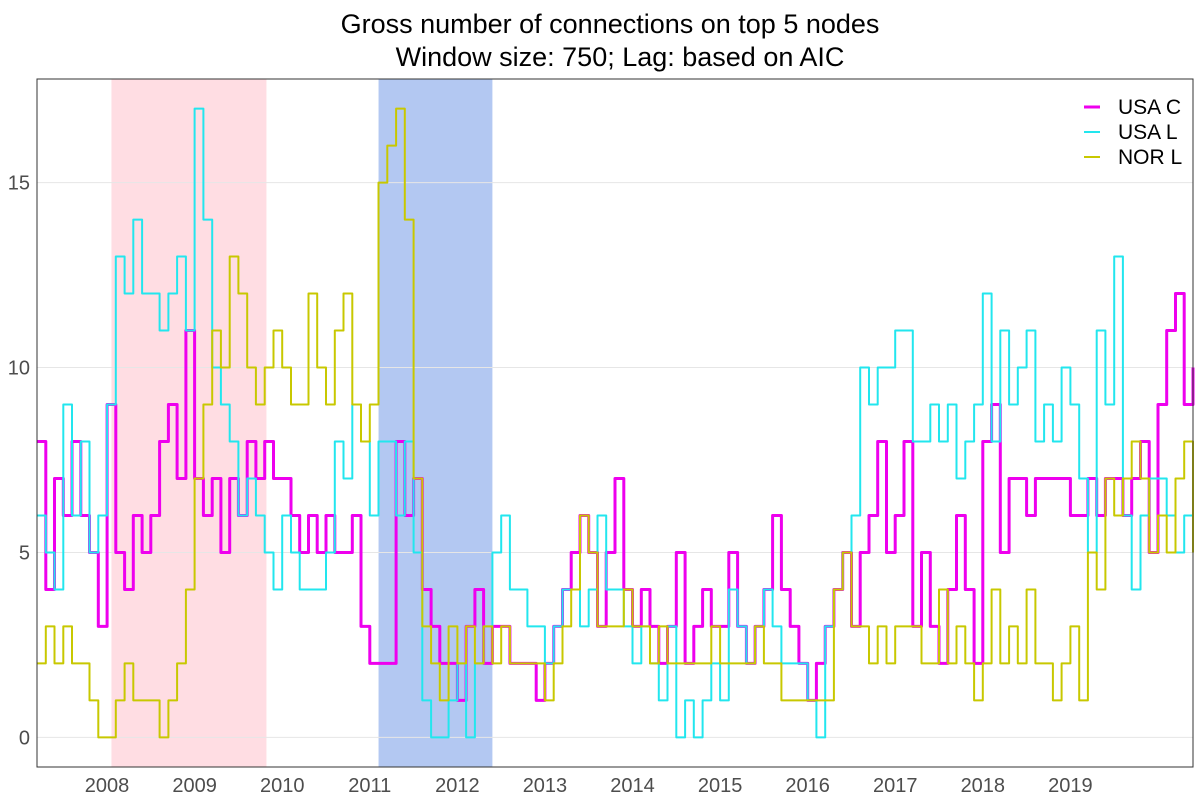 The width and height of the screenshot is (1200, 805). Describe the element at coordinates (194, 786) in the screenshot. I see `x-tick-label: 2009` at that location.